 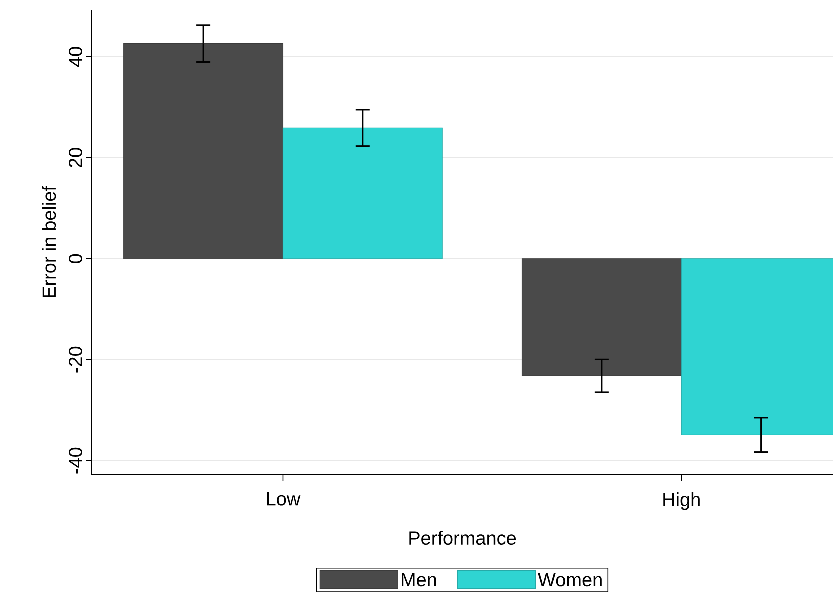 I want to click on y-tick-label: 40, so click(x=75, y=57).